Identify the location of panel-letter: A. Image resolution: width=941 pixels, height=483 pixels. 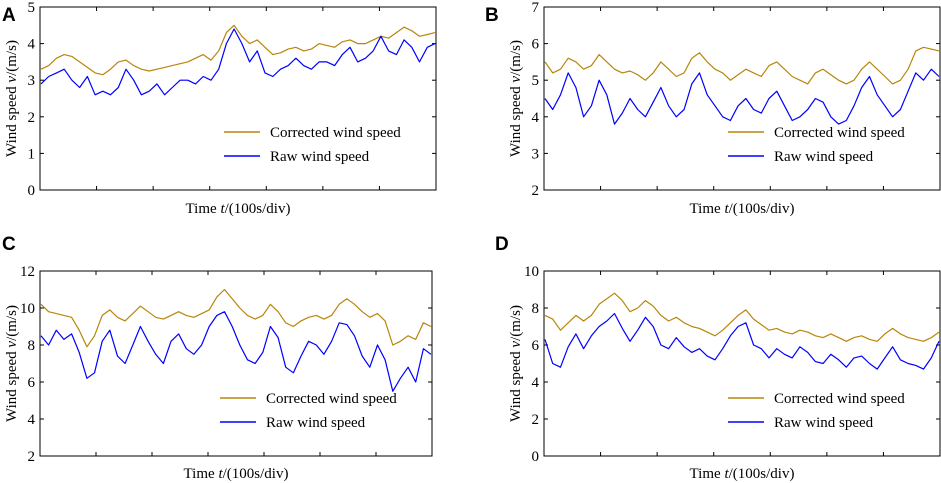
(9, 15).